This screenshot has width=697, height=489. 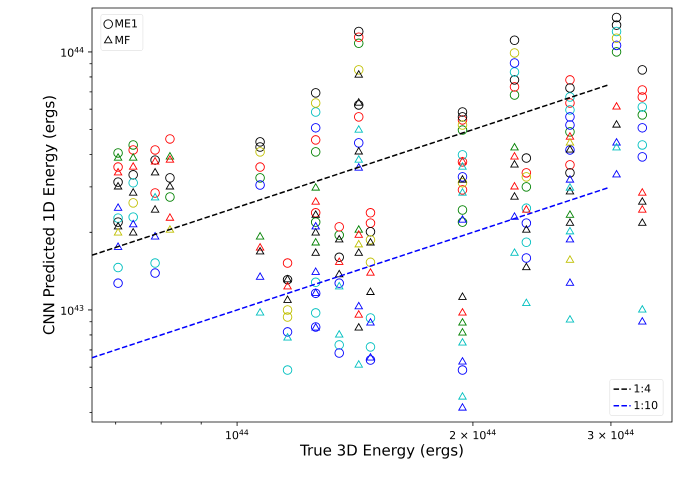 I want to click on legend-label: MF, so click(x=123, y=40).